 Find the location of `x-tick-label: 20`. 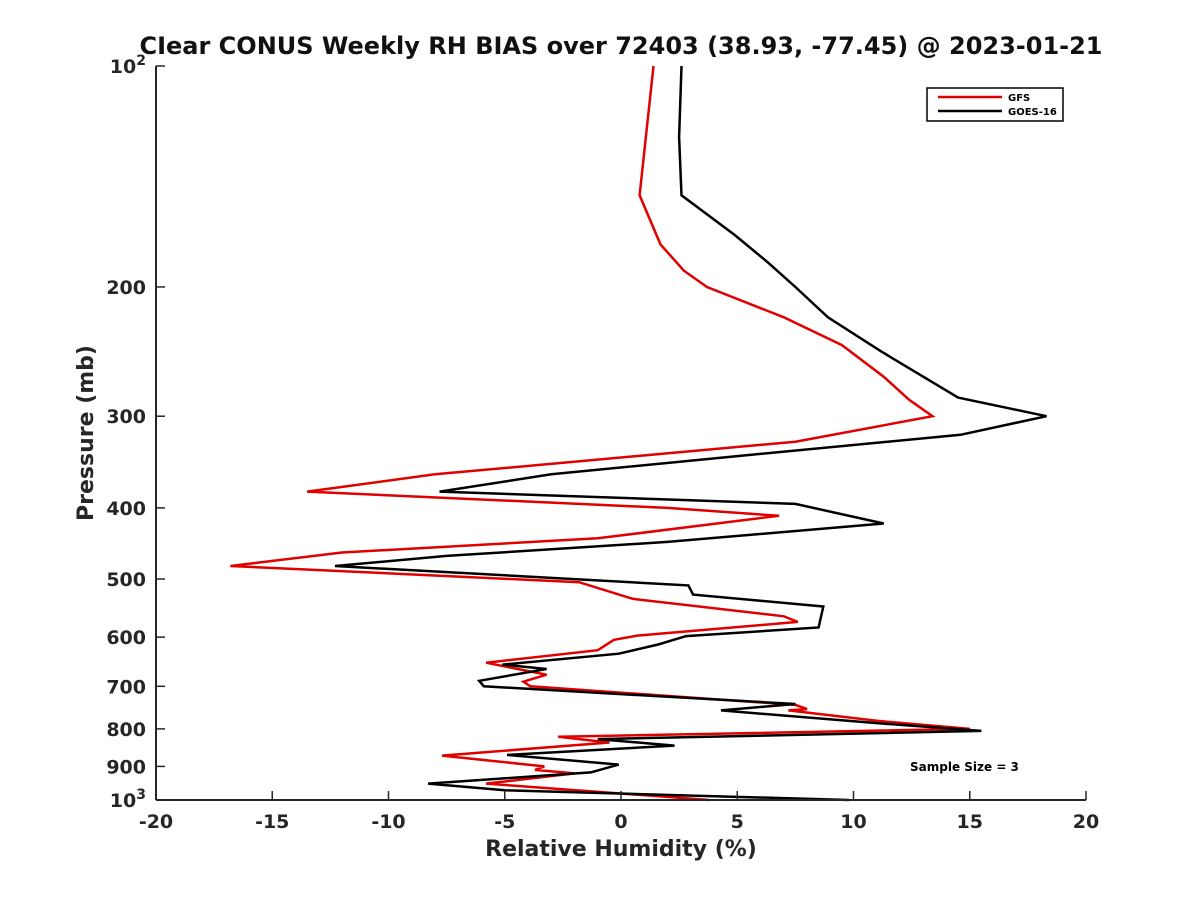

x-tick-label: 20 is located at coordinates (1086, 822).